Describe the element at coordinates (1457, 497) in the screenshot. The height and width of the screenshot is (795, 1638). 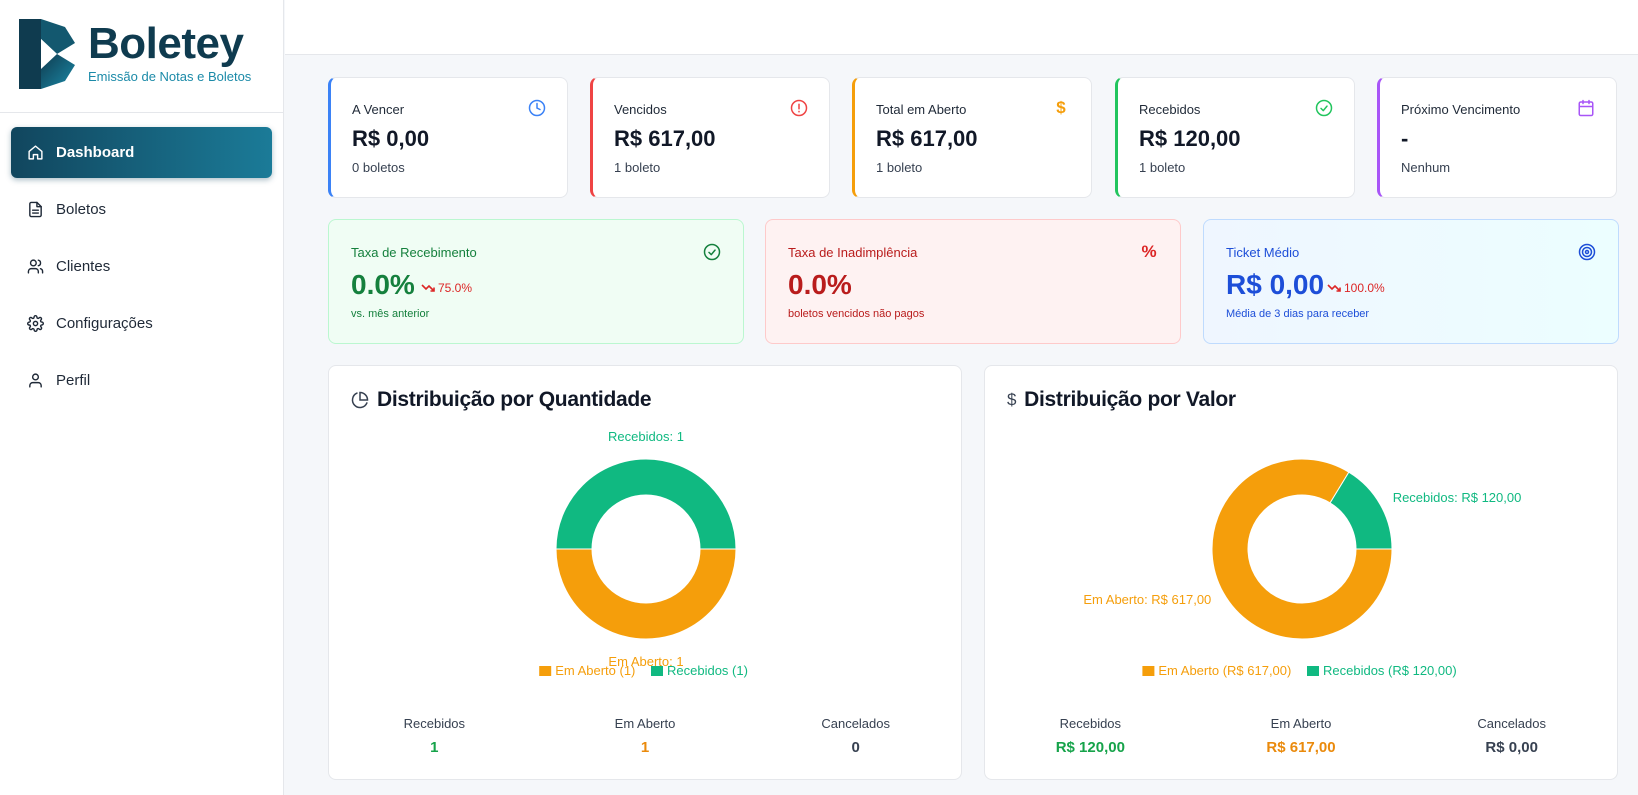
I see `slice-label: Recebidos: R$ 120,00` at that location.